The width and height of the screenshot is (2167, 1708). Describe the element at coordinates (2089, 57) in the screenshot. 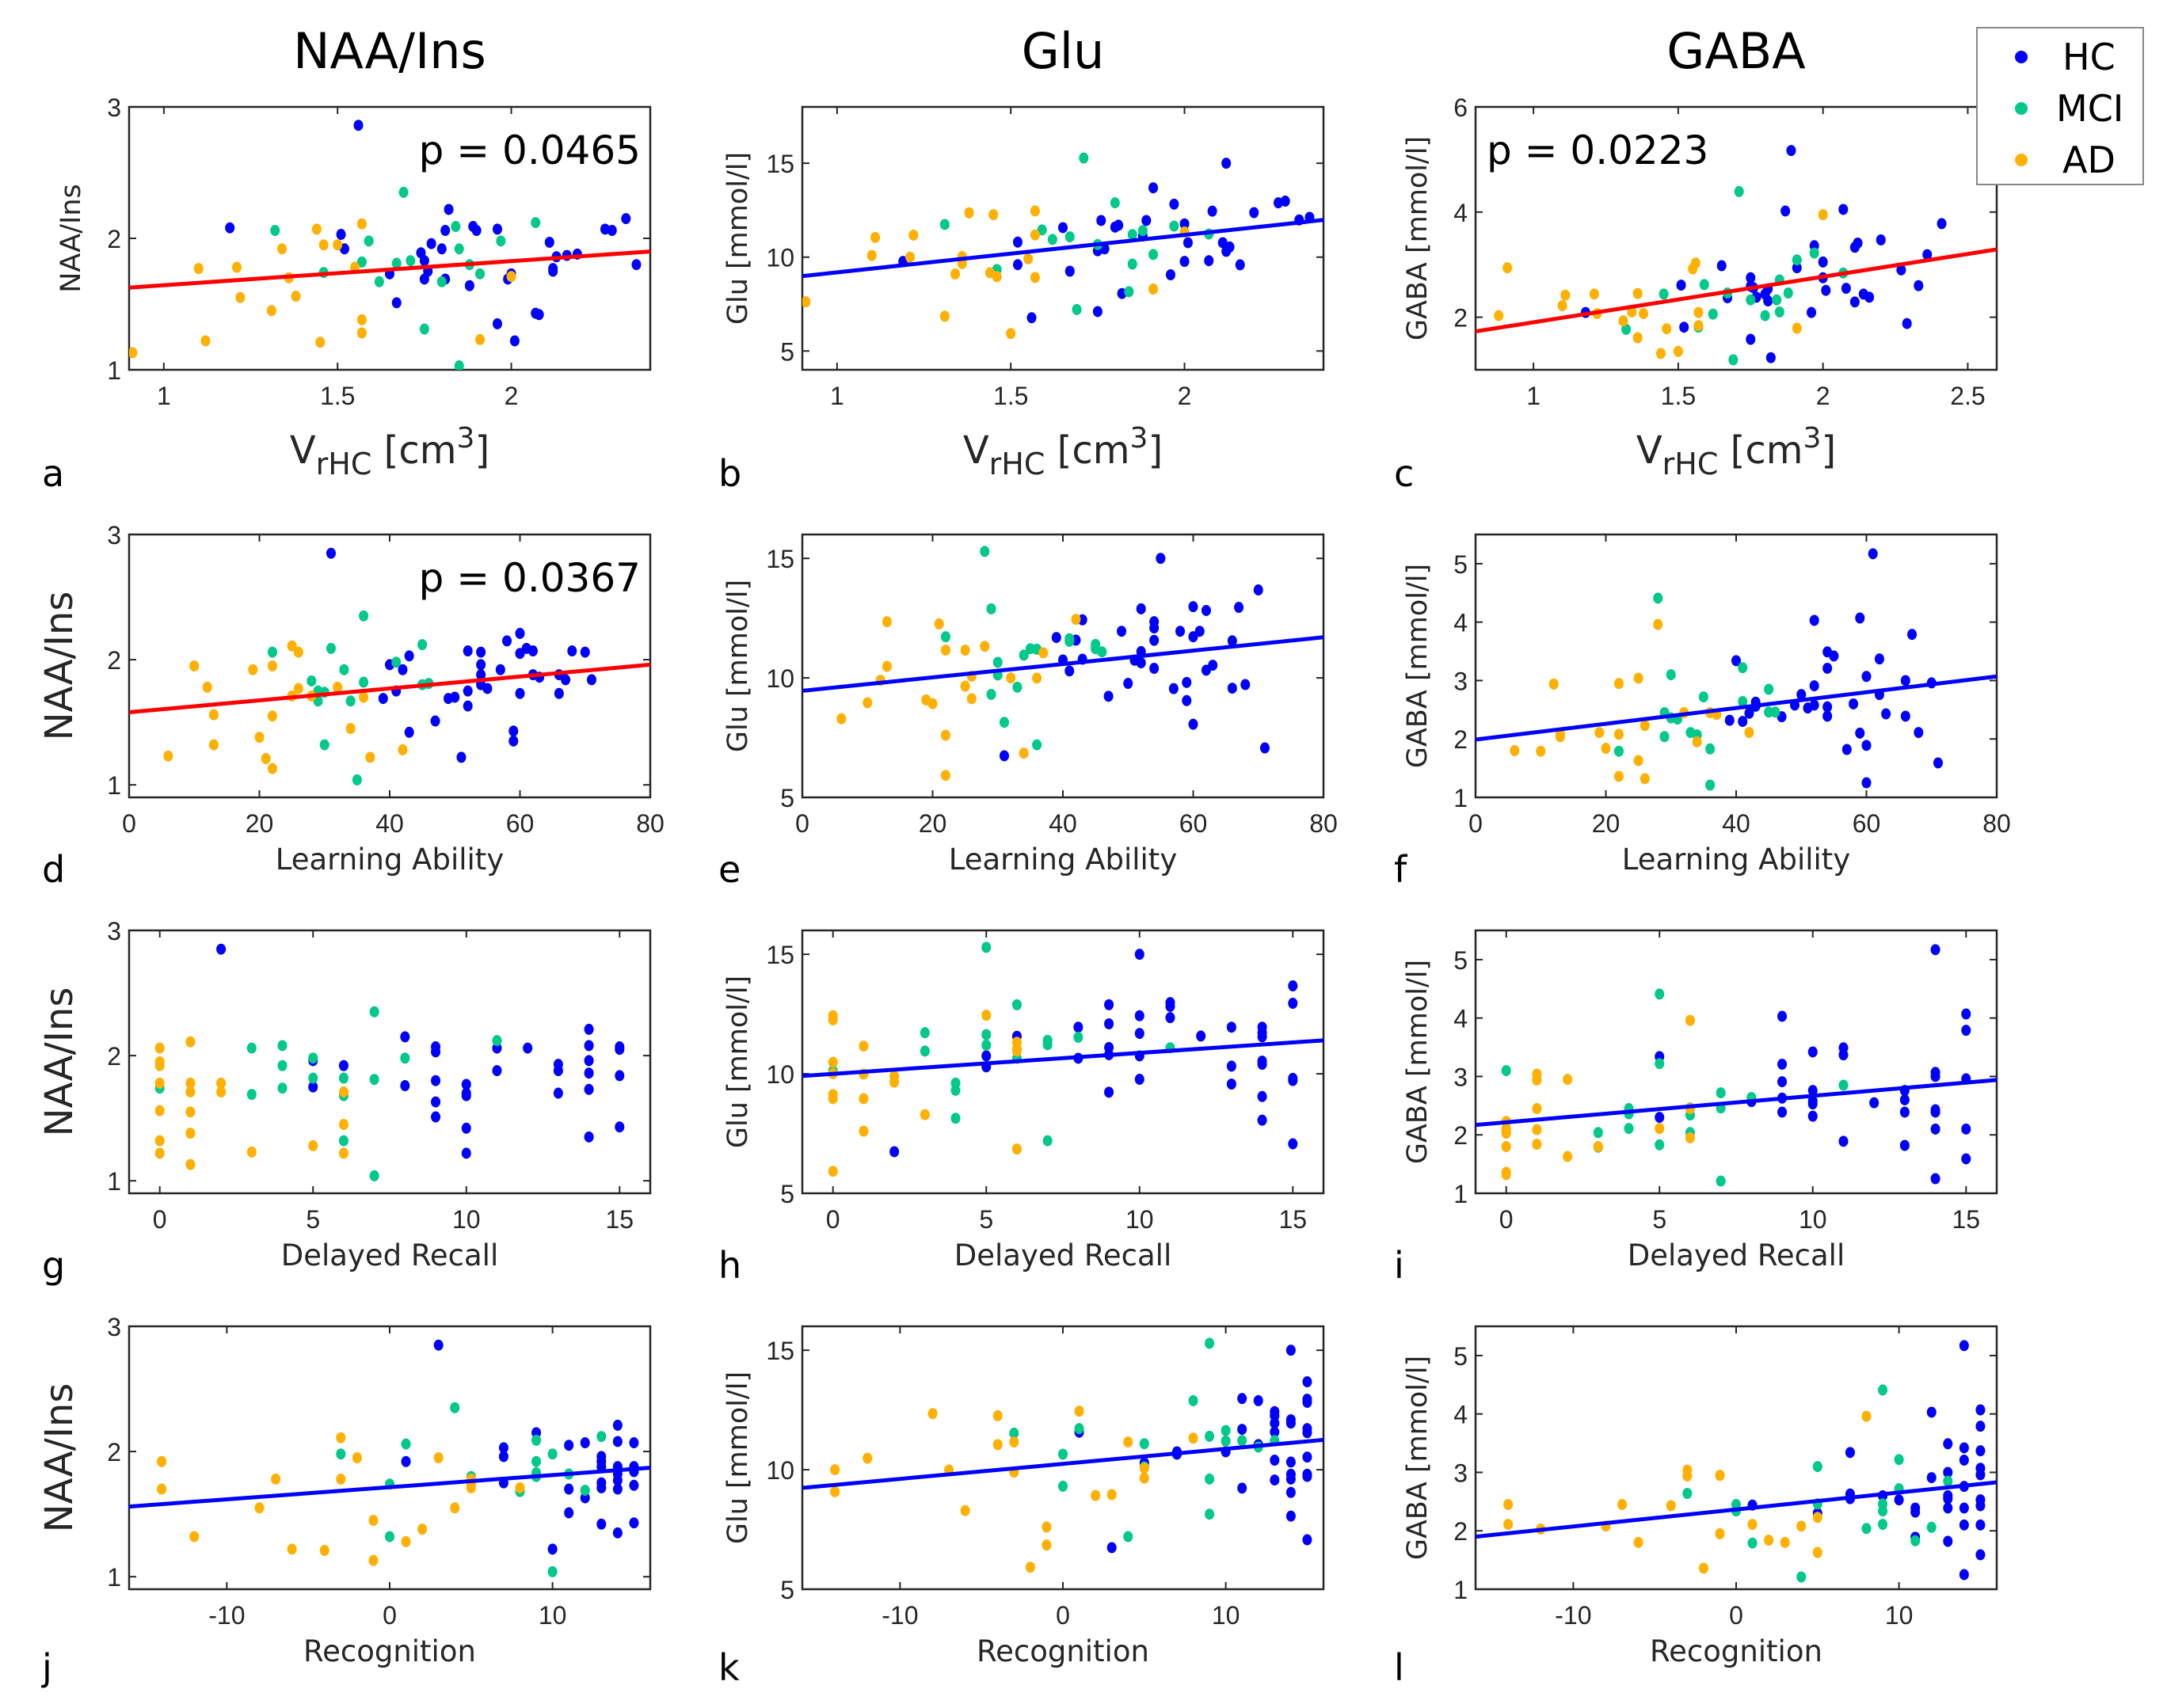

I see `legend-label-hc: HC` at that location.